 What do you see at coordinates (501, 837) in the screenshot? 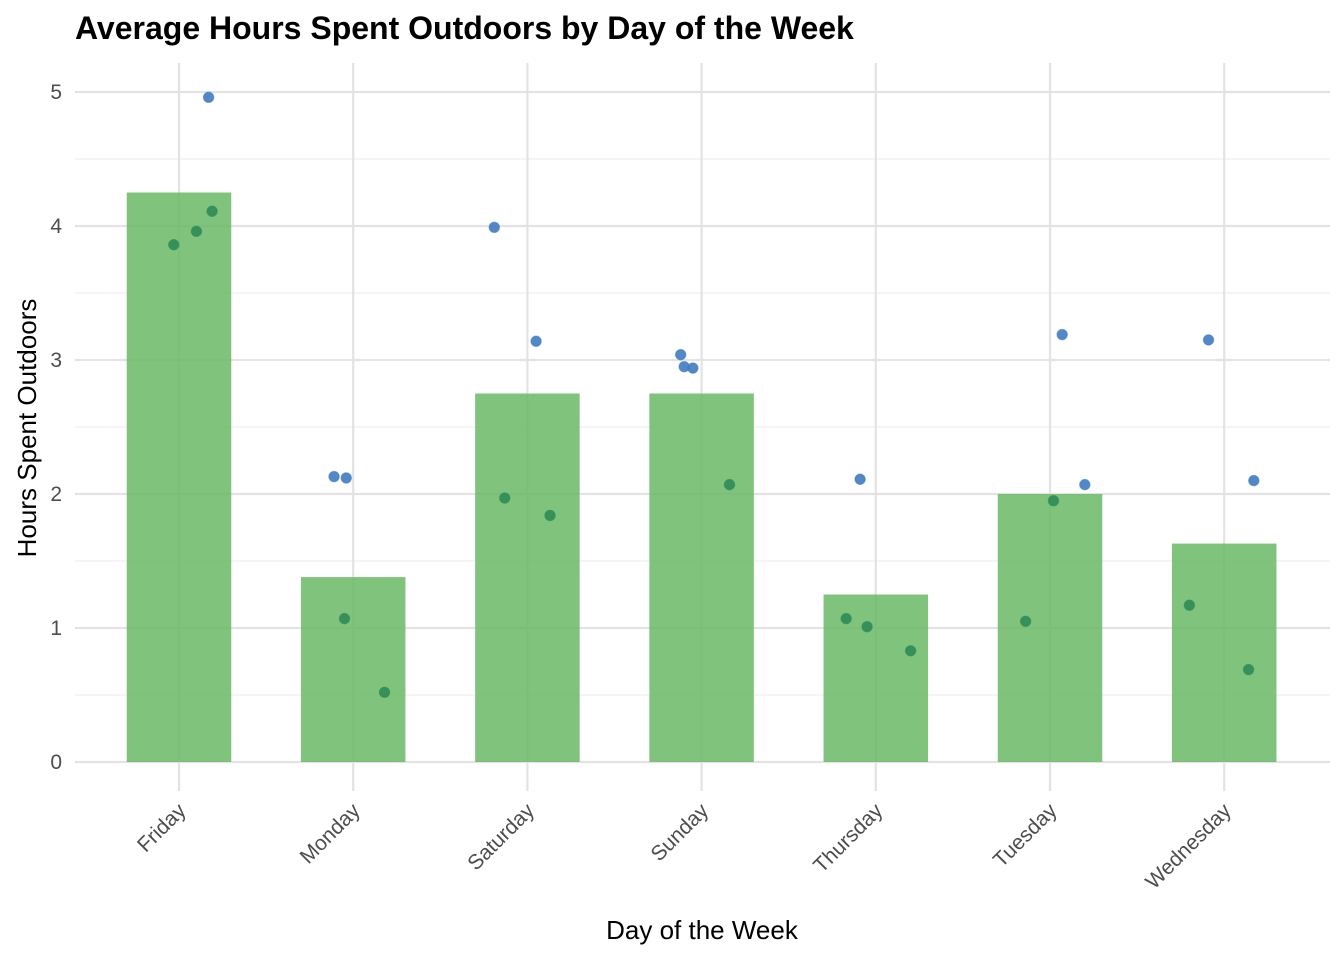
I see `x-tick-label-saturday: Saturday` at bounding box center [501, 837].